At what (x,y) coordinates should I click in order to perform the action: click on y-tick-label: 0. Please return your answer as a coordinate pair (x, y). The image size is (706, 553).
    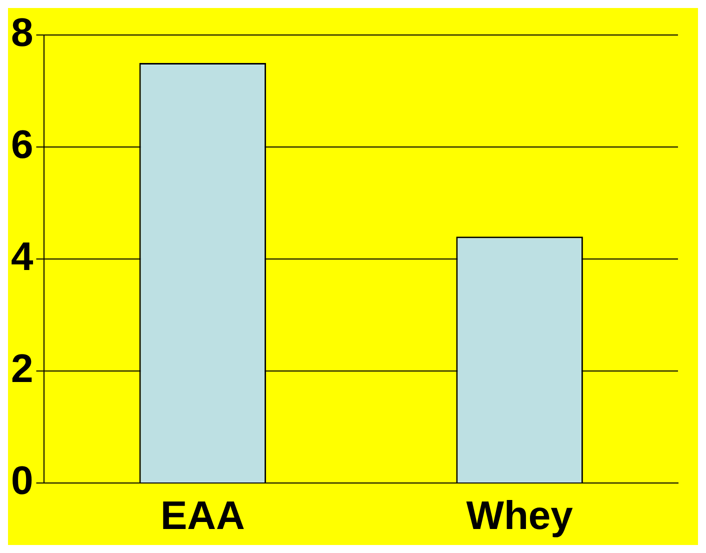
    Looking at the image, I should click on (22, 481).